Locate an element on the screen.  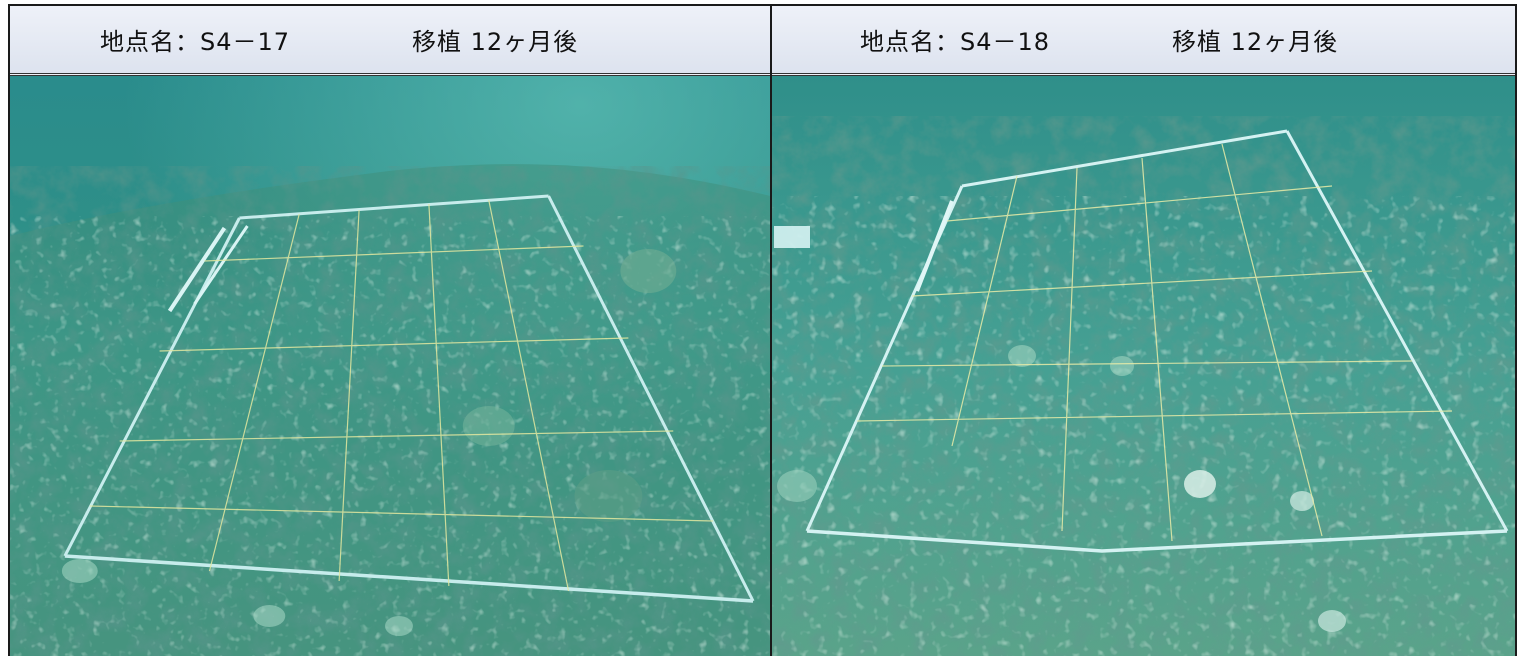
site-name-label: 地点名：S4－17 is located at coordinates (195, 42).